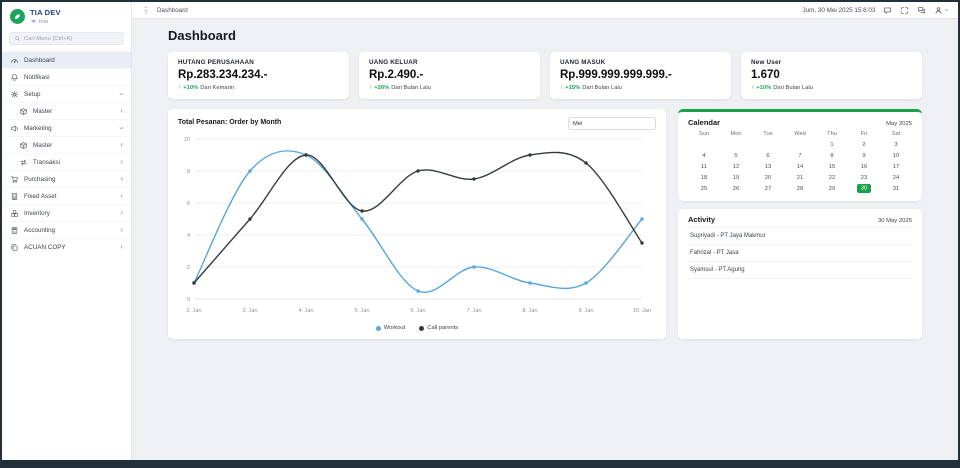  Describe the element at coordinates (704, 134) in the screenshot. I see `weekday-label: Sun` at that location.